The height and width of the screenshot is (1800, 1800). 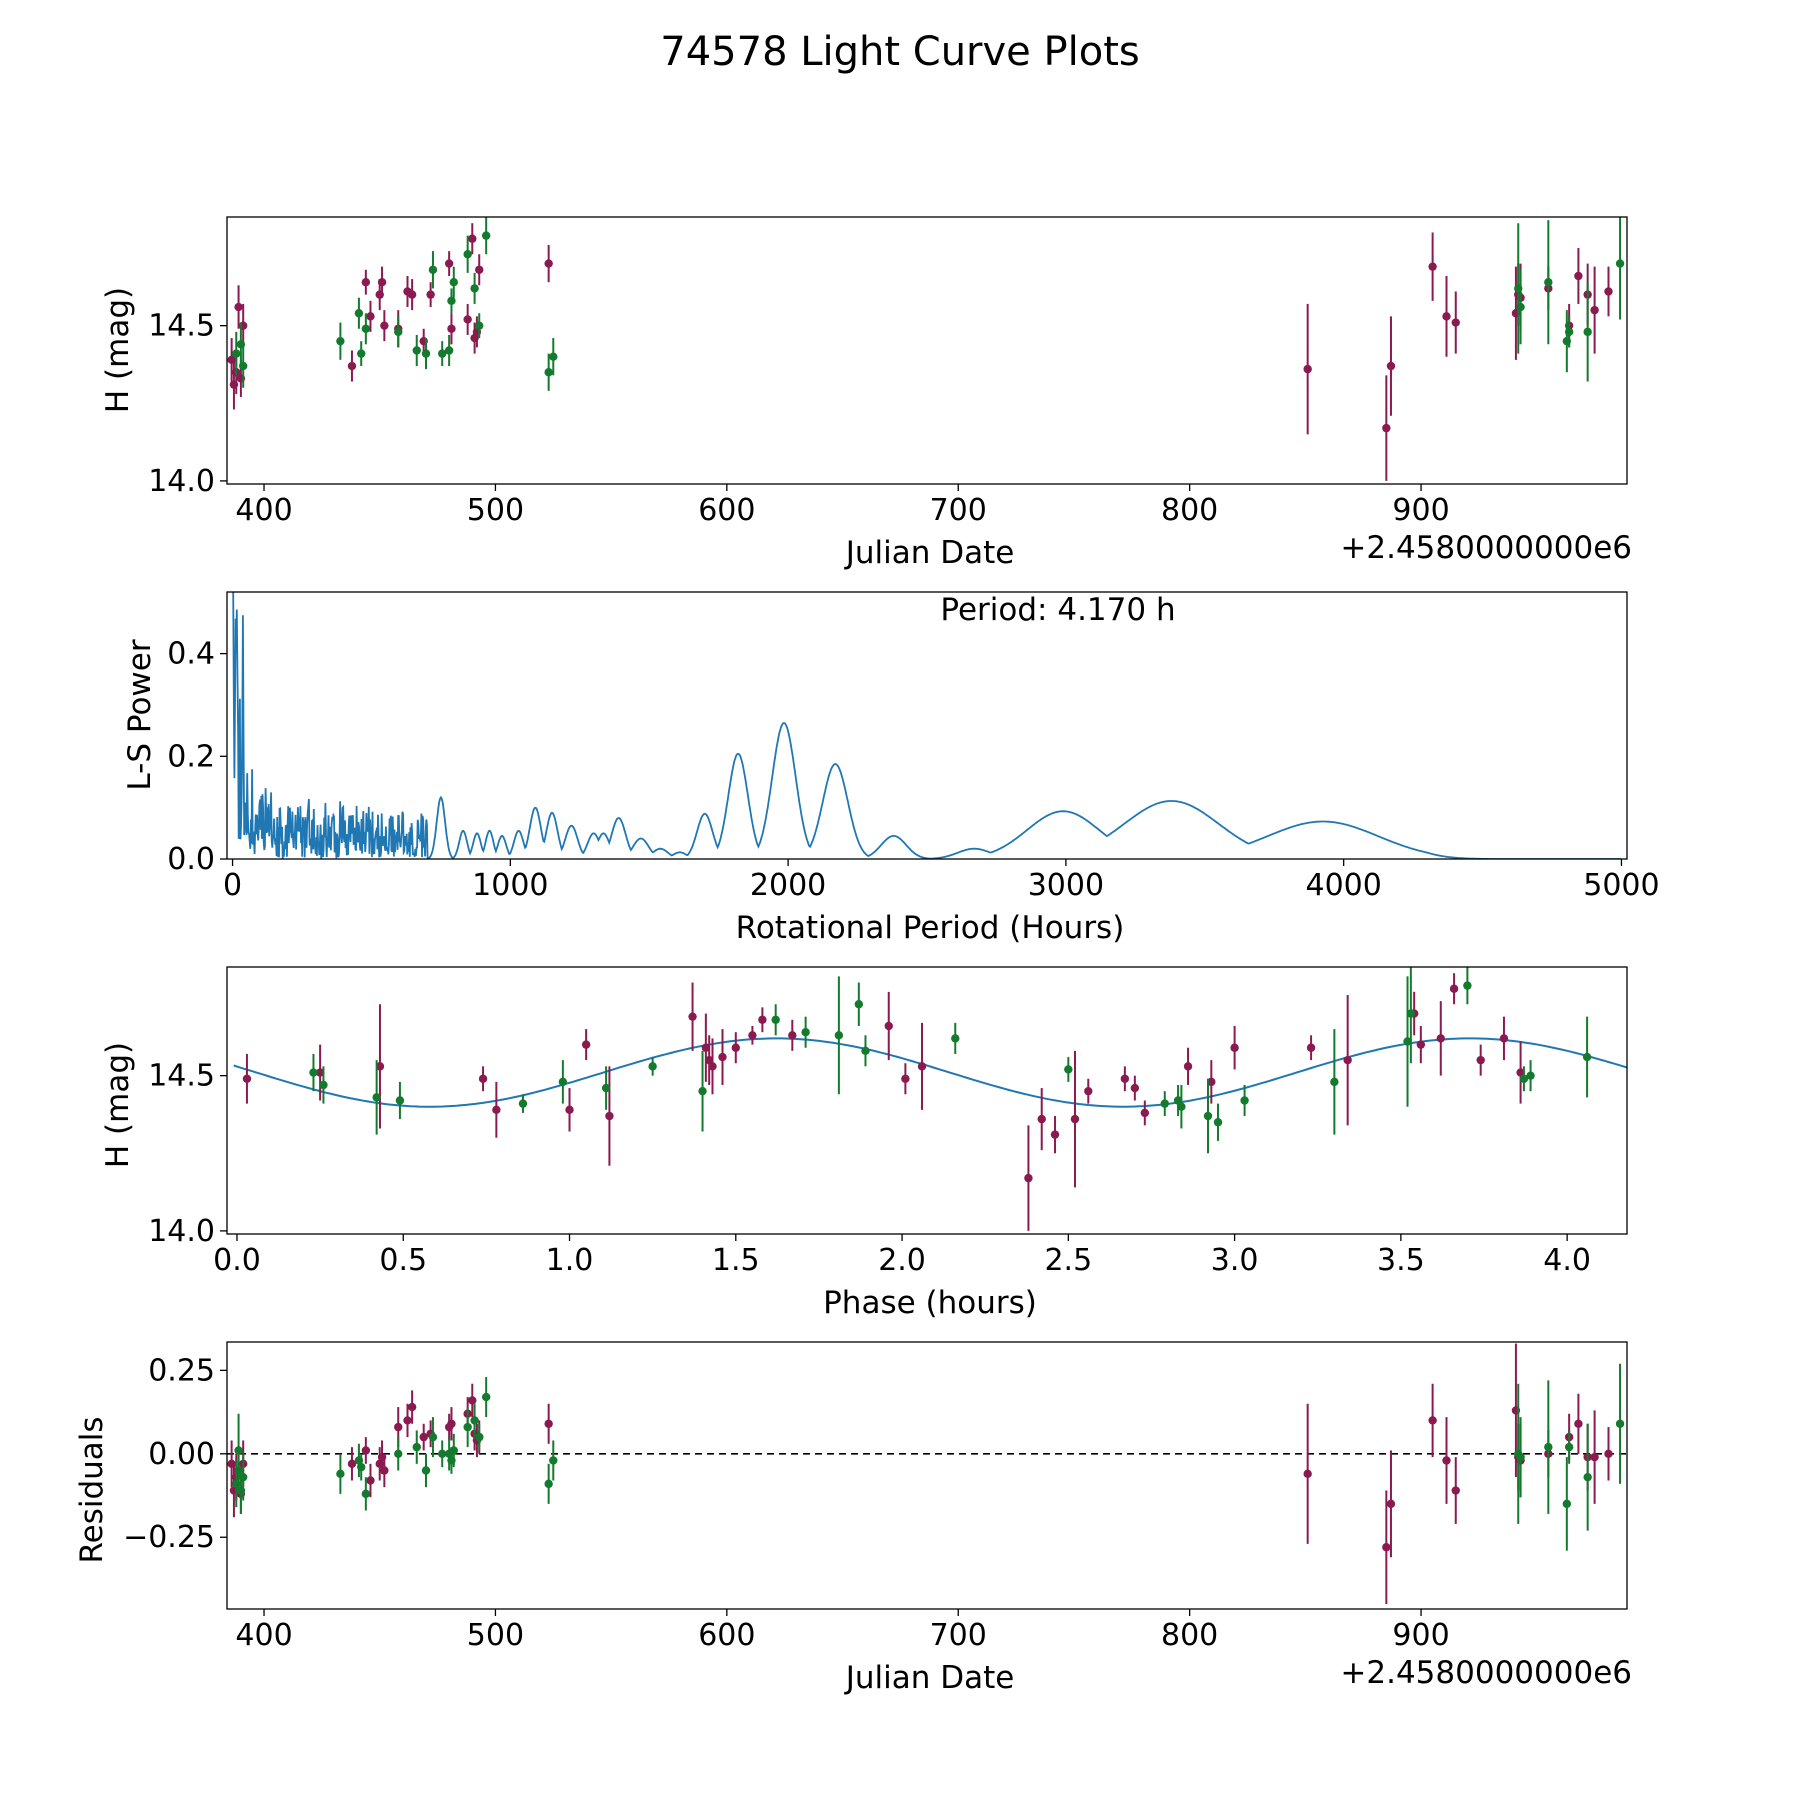 I want to click on ls-xtick-label: 5000, so click(x=1621, y=885).